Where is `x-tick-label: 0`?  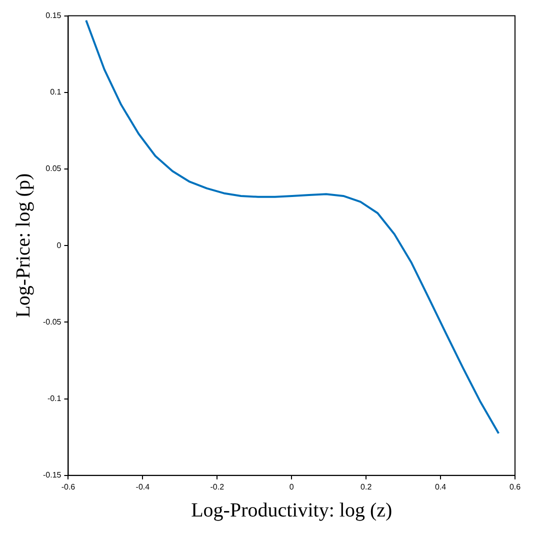 x-tick-label: 0 is located at coordinates (291, 487).